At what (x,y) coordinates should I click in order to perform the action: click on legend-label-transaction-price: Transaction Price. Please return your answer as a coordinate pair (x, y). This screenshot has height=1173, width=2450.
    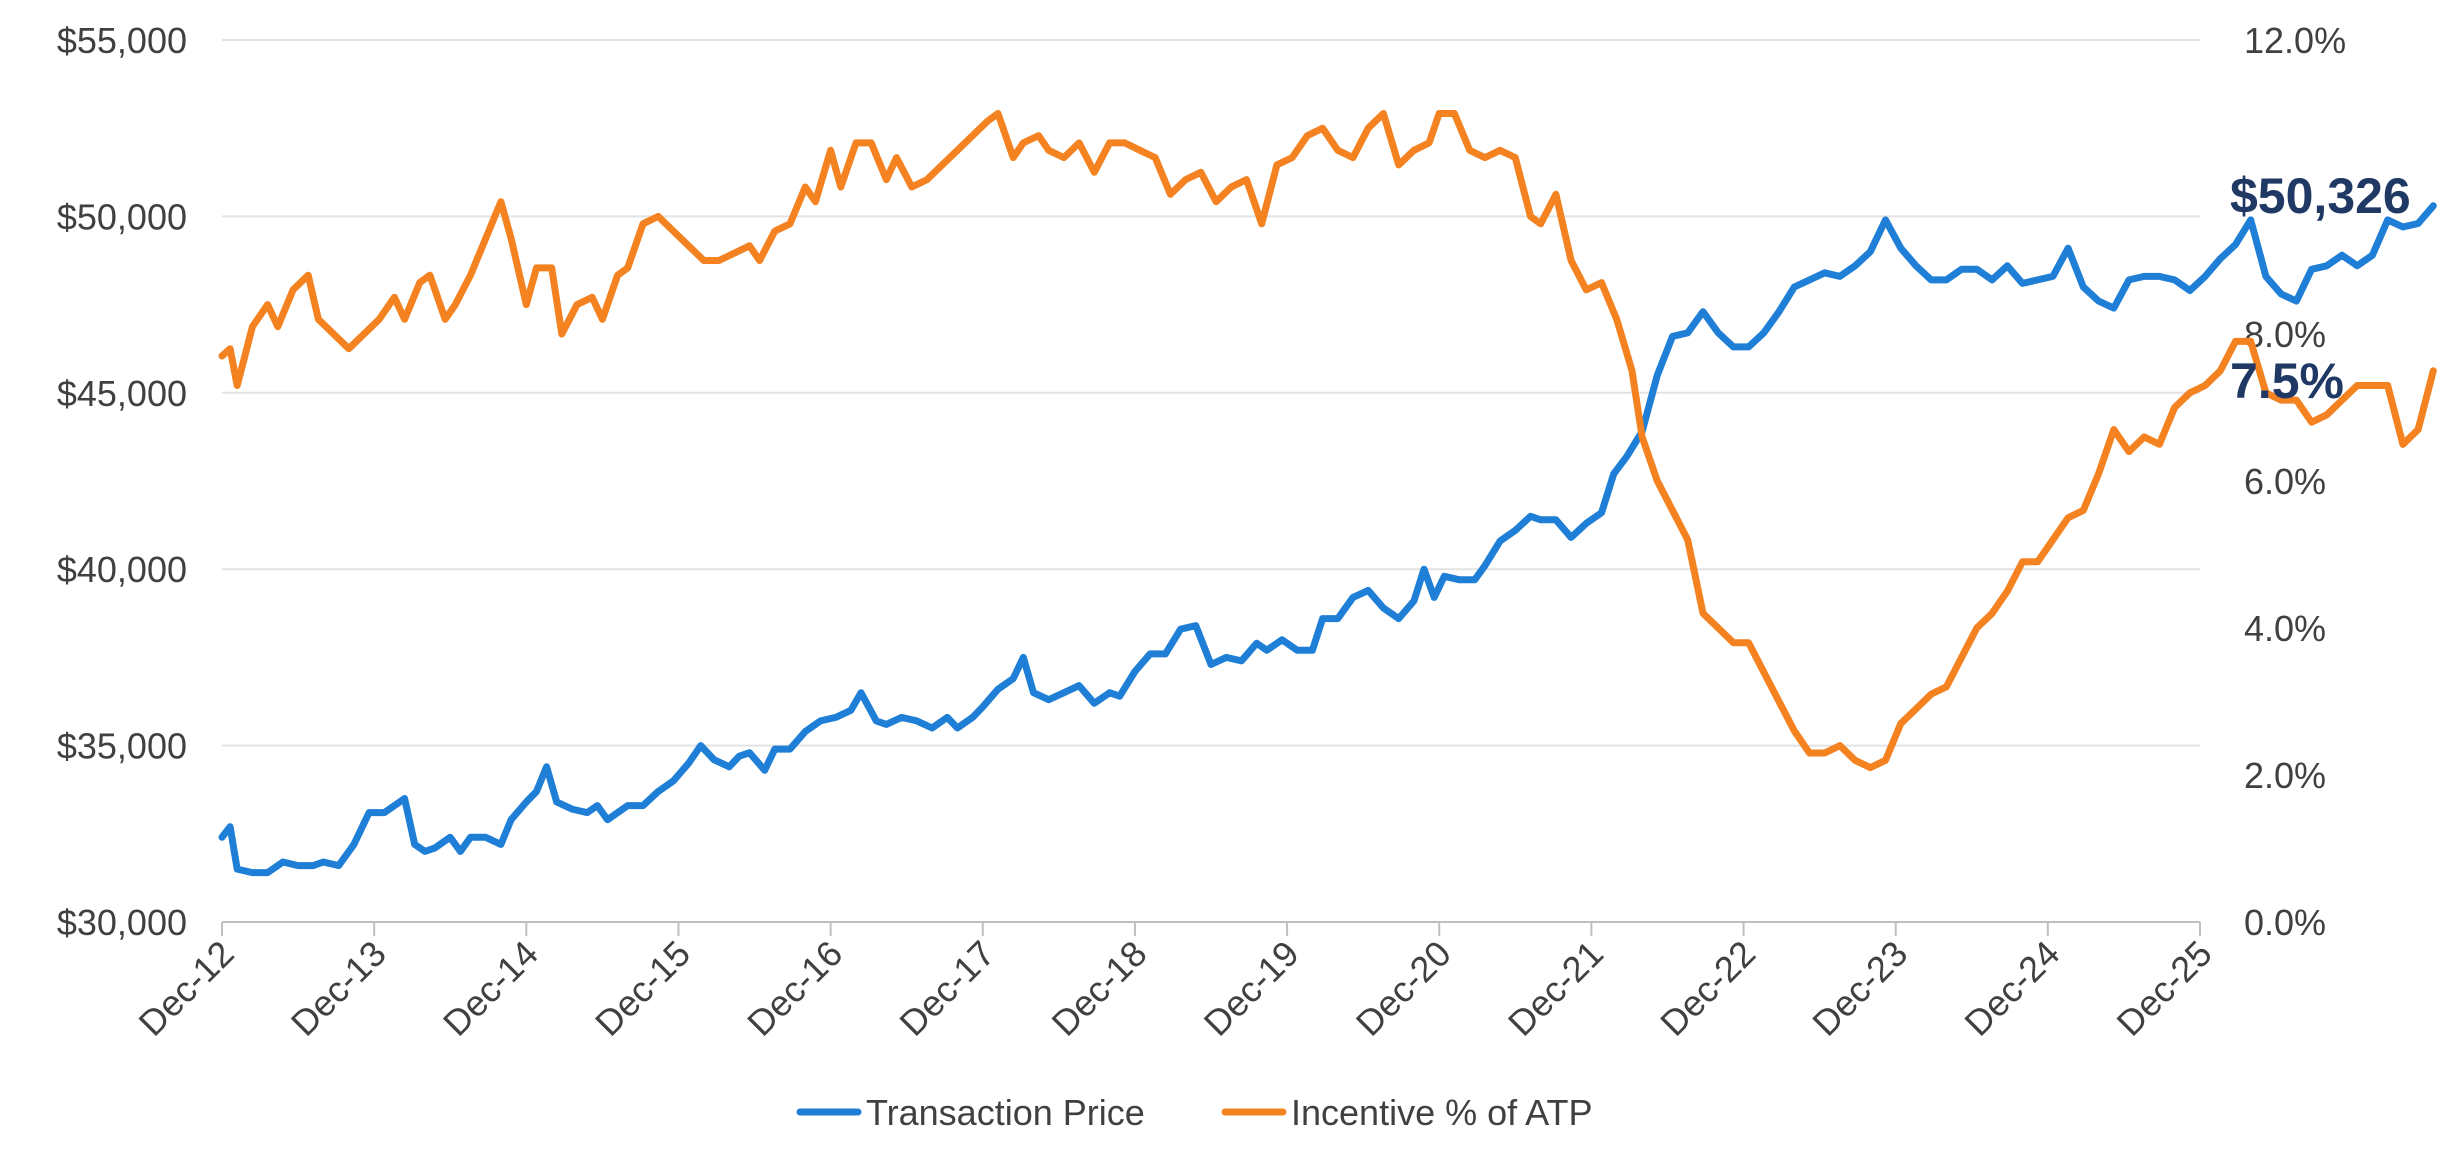
    Looking at the image, I should click on (1005, 1112).